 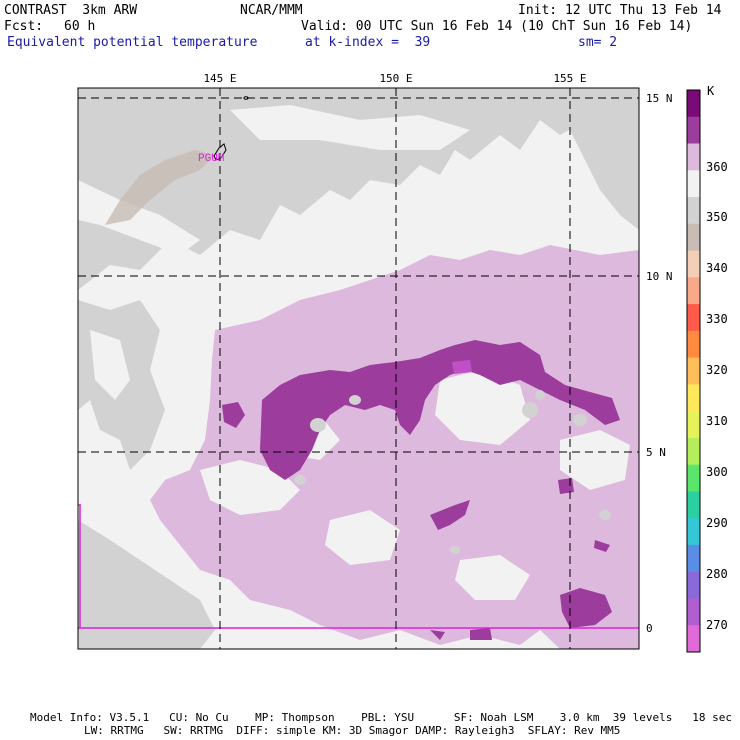 What do you see at coordinates (368, 42) in the screenshot?
I see `vertical-level: at k-index = 39` at bounding box center [368, 42].